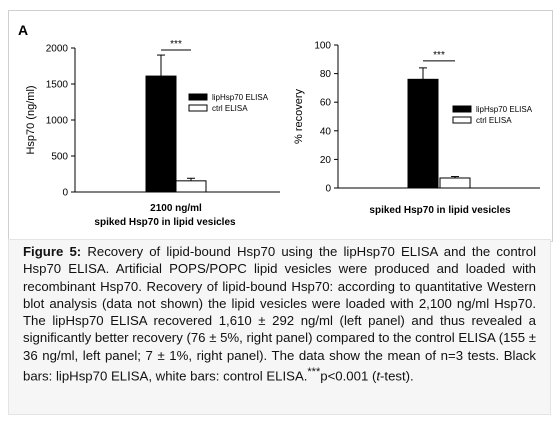 This screenshot has height=421, width=559. What do you see at coordinates (322, 46) in the screenshot?
I see `y-tick-label: 100` at bounding box center [322, 46].